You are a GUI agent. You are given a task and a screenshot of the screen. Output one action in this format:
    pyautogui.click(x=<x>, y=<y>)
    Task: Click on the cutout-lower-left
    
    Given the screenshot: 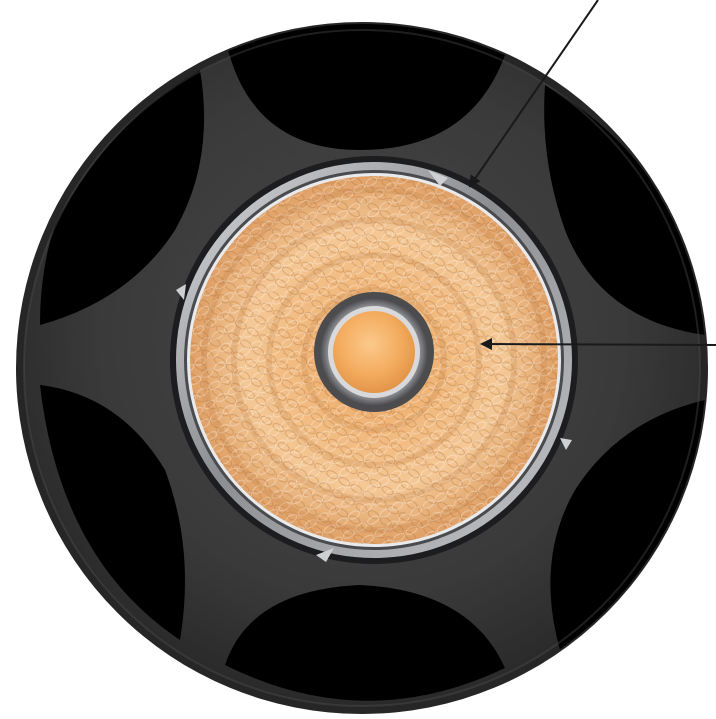 What is the action you would take?
    pyautogui.click(x=112, y=512)
    